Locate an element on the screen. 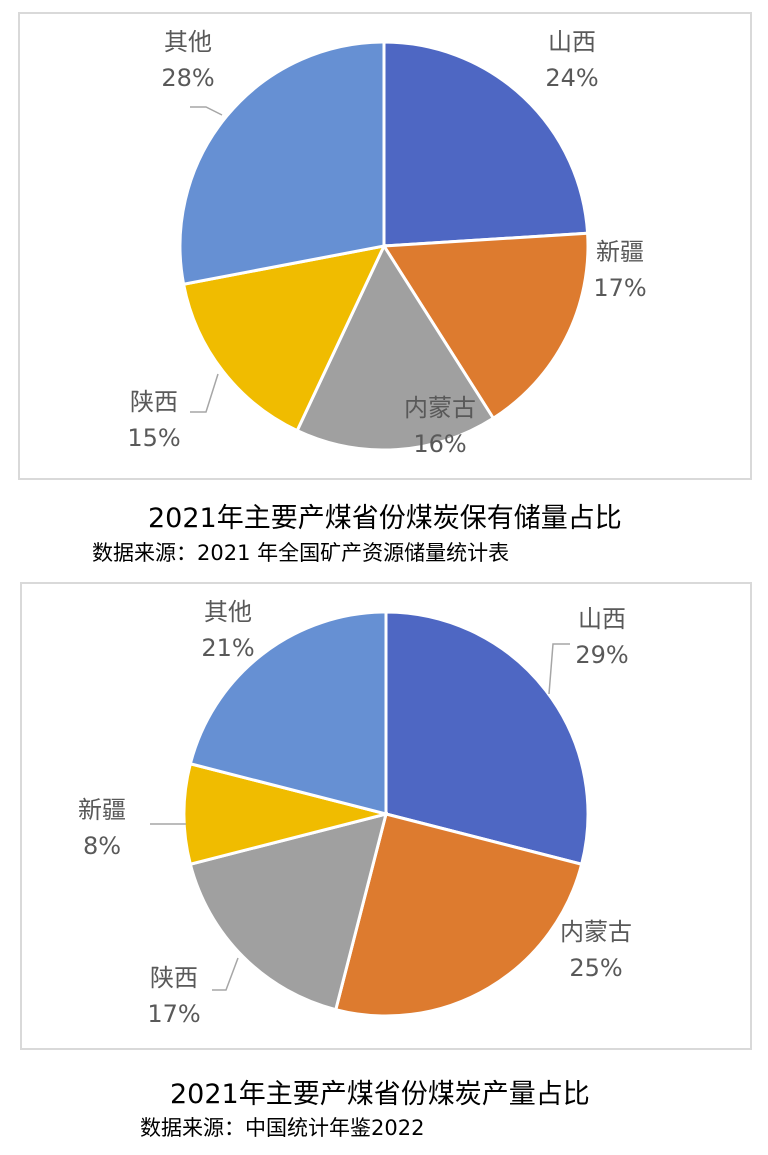 The height and width of the screenshot is (1155, 768). chart-source-production: 数据来源：中国统计年鉴2022 is located at coordinates (282, 1128).